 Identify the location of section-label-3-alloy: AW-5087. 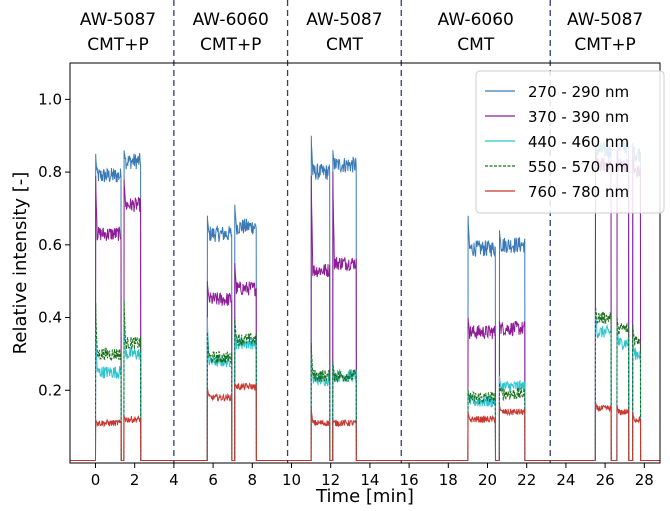
(344, 20).